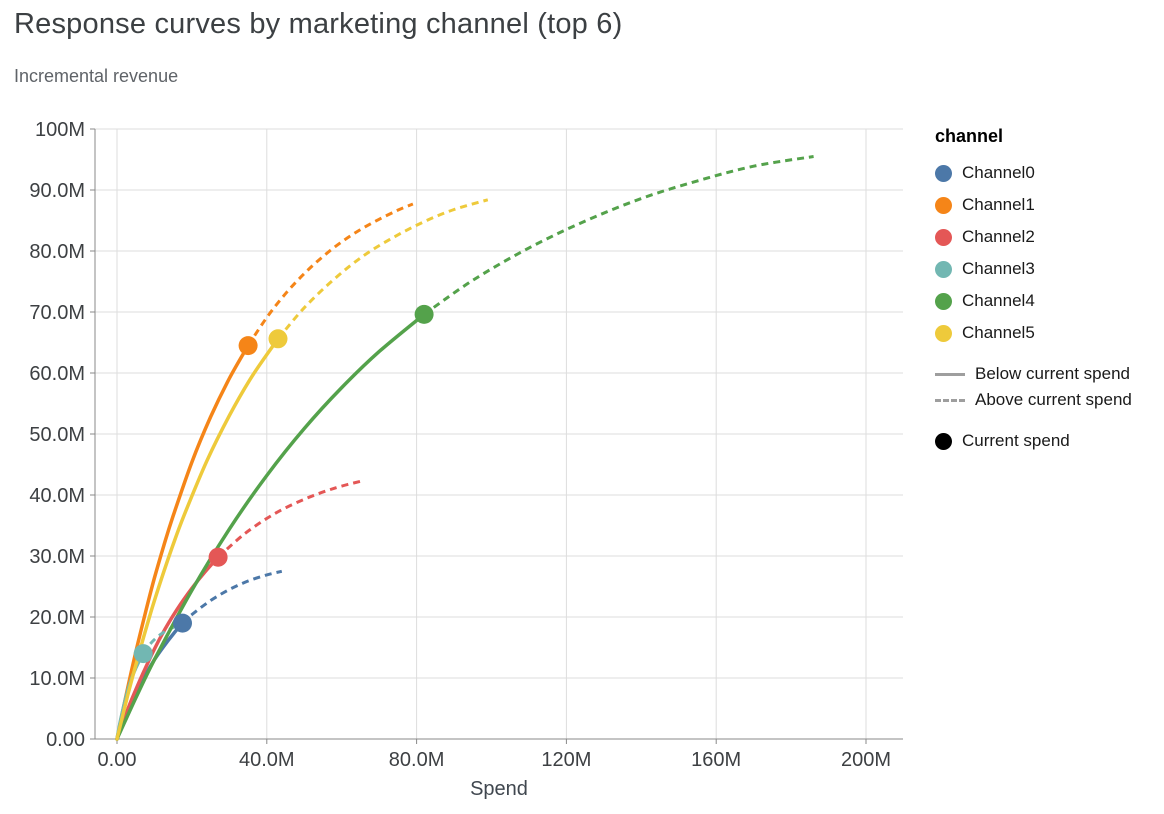 Image resolution: width=1164 pixels, height=814 pixels. I want to click on y-tick-label: 80.0M, so click(57, 252).